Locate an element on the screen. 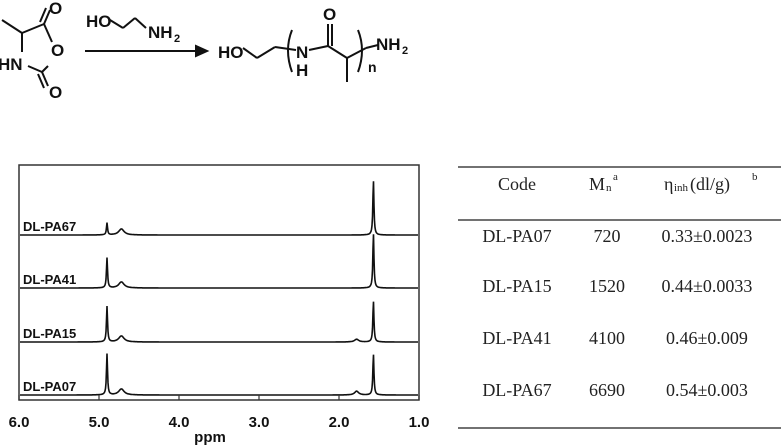 The height and width of the screenshot is (445, 781). header-mn-sup: a is located at coordinates (615, 177).